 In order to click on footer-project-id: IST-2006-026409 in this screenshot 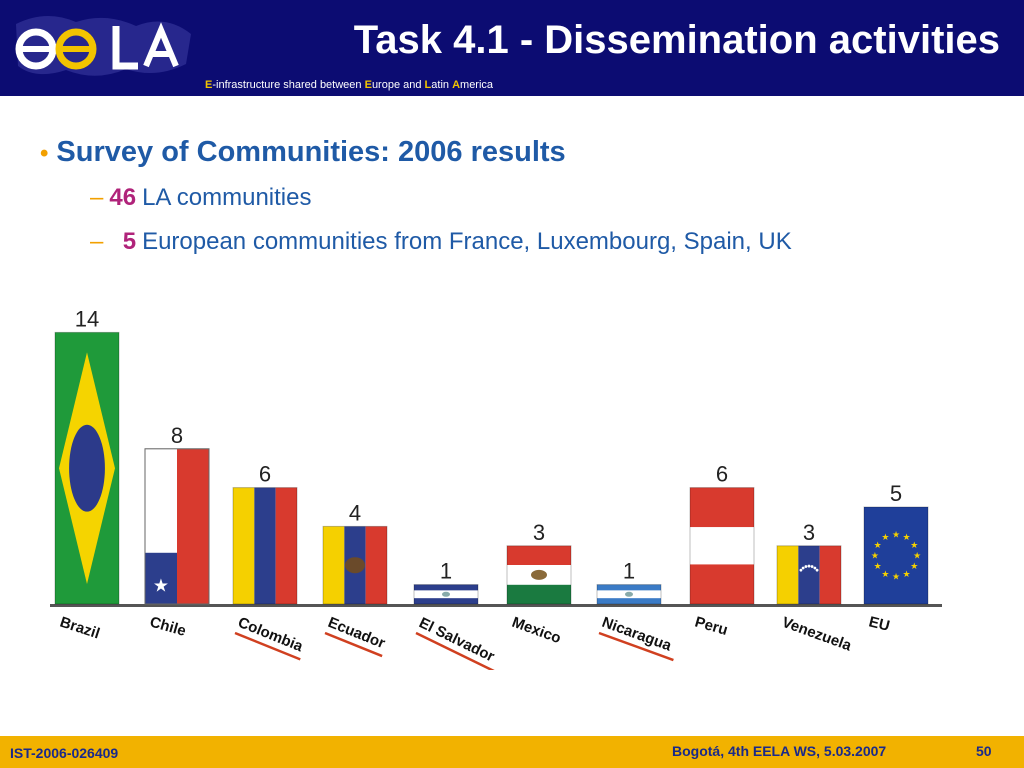, I will do `click(64, 753)`.